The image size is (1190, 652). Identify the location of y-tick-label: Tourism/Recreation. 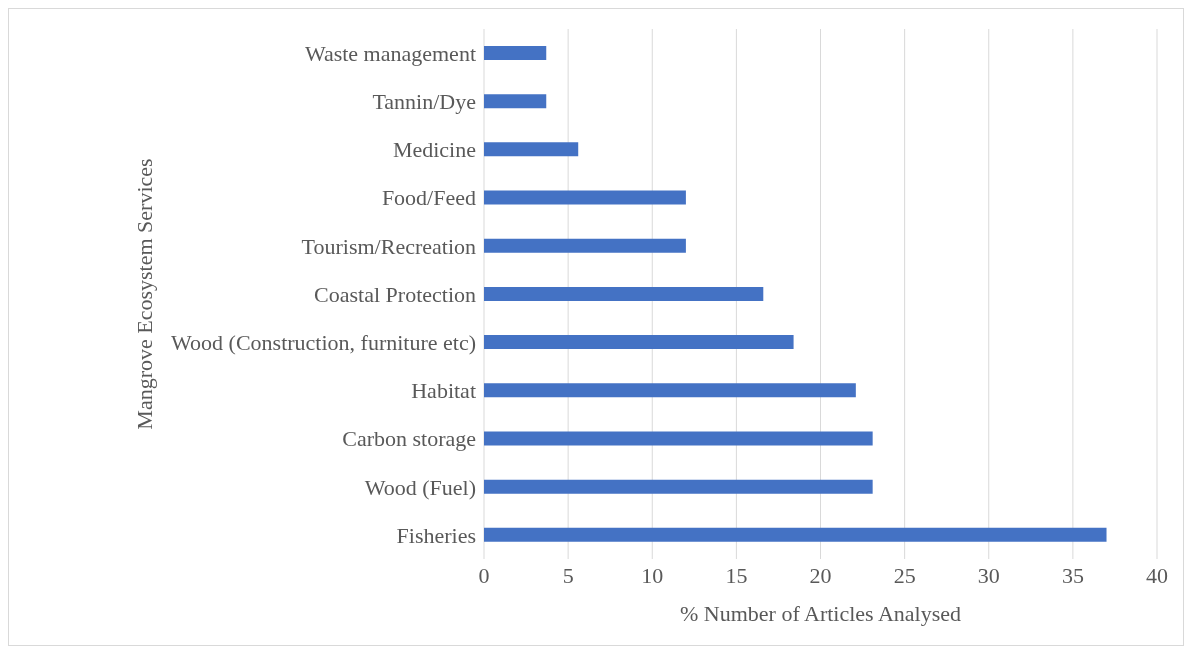
(388, 246).